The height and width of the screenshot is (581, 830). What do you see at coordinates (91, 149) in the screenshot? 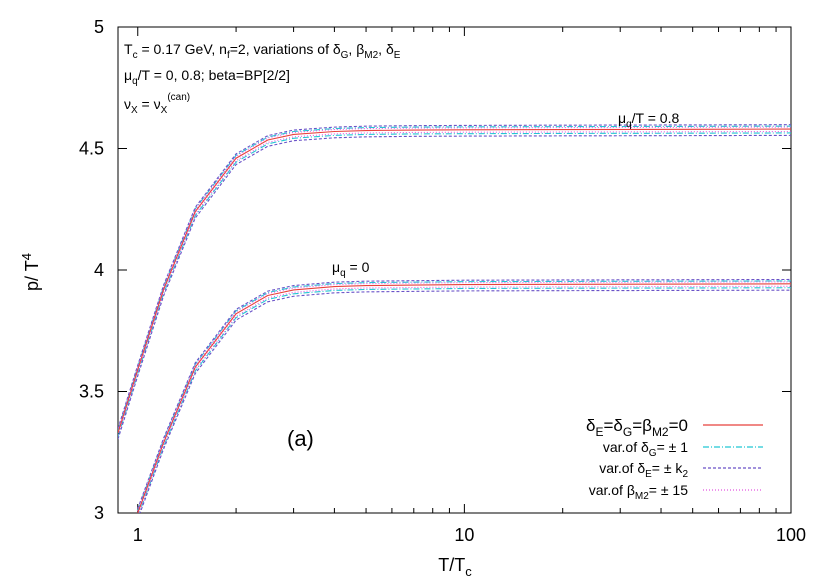
I see `y-tick-label: 4.5` at bounding box center [91, 149].